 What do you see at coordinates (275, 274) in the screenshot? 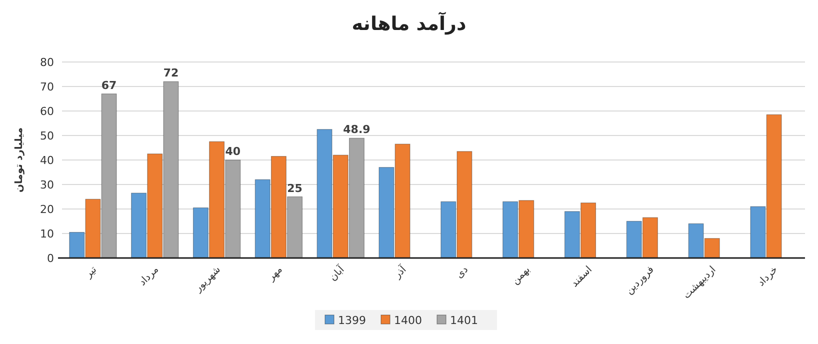
I see `x-tick-label: مهر` at bounding box center [275, 274].